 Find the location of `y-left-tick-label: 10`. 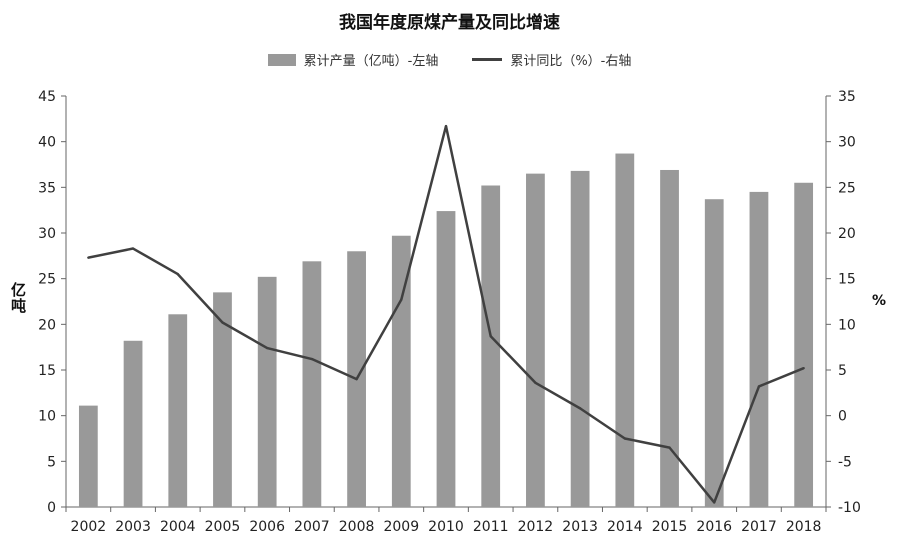

y-left-tick-label: 10 is located at coordinates (47, 417).